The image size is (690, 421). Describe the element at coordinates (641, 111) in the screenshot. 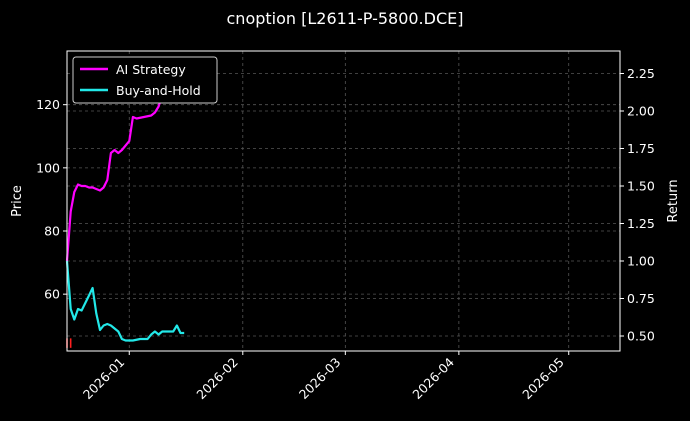

I see `y-tick-label-right: 2.00` at that location.